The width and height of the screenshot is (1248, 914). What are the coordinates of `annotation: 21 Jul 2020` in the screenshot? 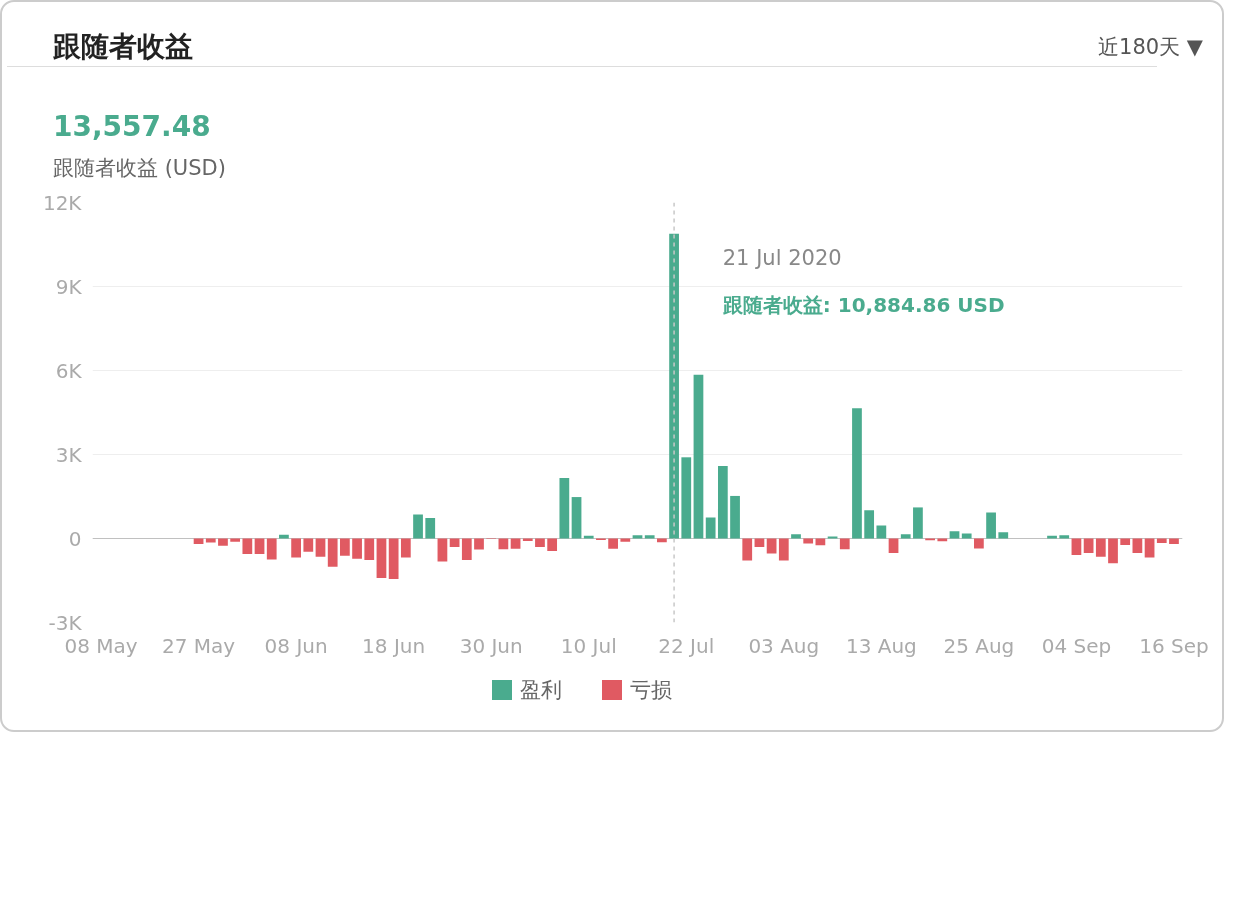 It's located at (782, 258).